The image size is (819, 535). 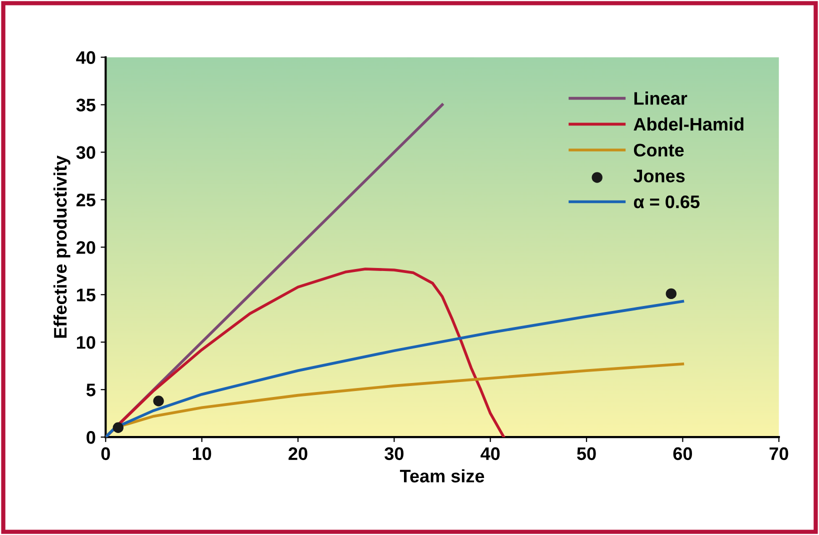 What do you see at coordinates (682, 453) in the screenshot?
I see `x-tick-label: 60` at bounding box center [682, 453].